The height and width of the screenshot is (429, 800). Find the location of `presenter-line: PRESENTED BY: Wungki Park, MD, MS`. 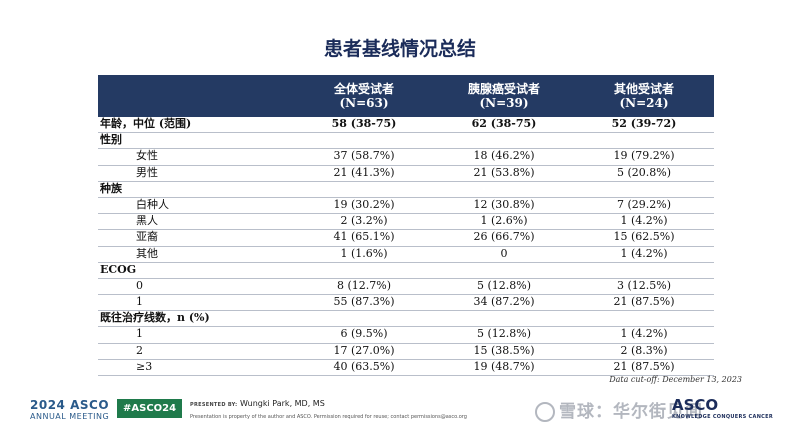

presenter-line: PRESENTED BY: Wungki Park, MD, MS is located at coordinates (257, 403).